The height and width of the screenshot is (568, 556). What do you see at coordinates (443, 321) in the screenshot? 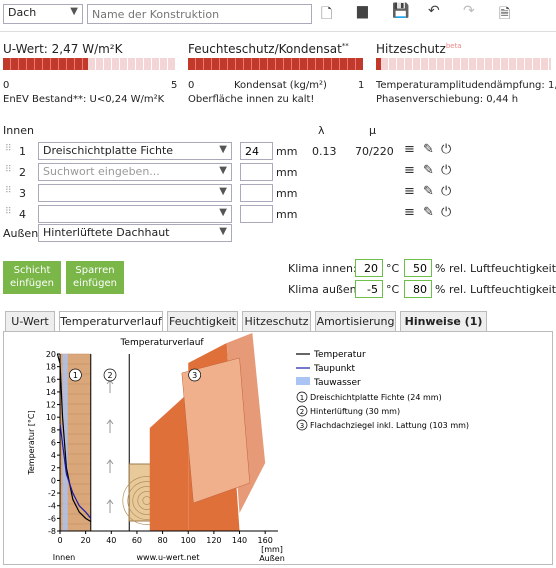
I see `tab-hinweise: Hinweise (1)` at bounding box center [443, 321].